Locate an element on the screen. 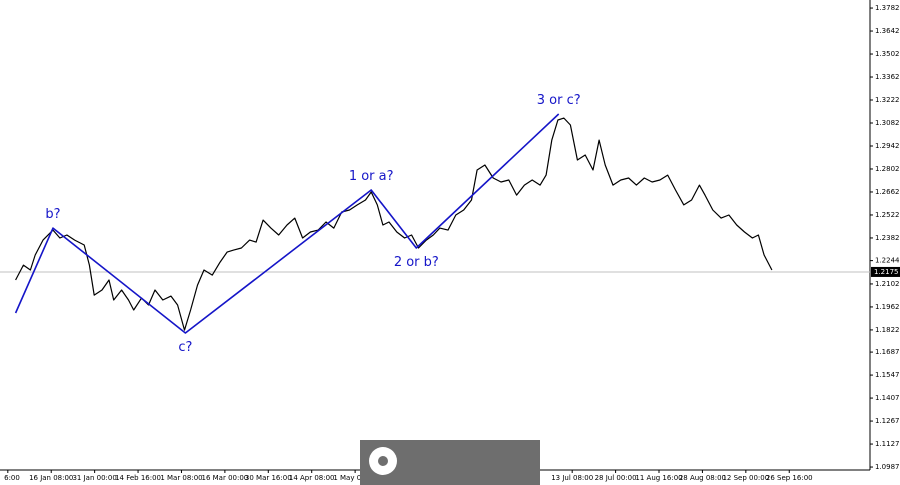 The image size is (900, 485). y-tick-label: 1.1547 is located at coordinates (887, 375).